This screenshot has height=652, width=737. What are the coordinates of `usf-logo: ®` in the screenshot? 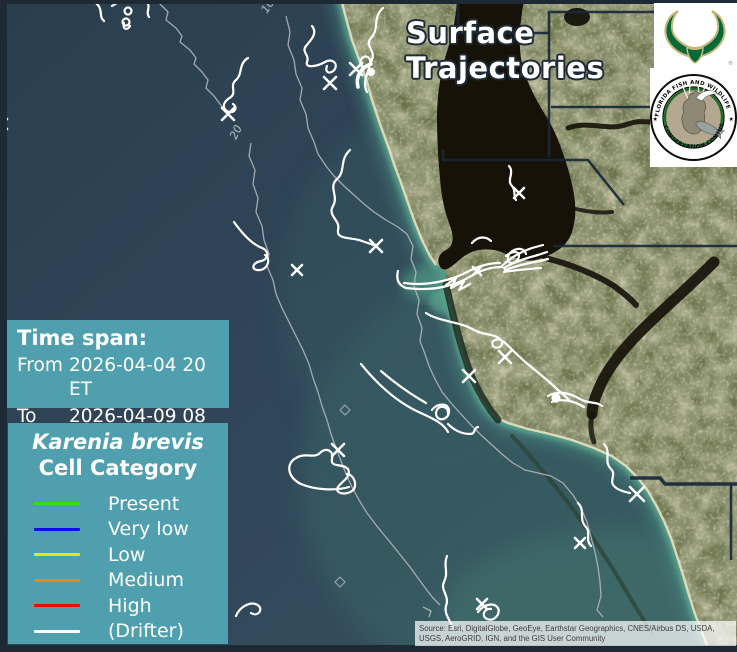 It's located at (695, 35).